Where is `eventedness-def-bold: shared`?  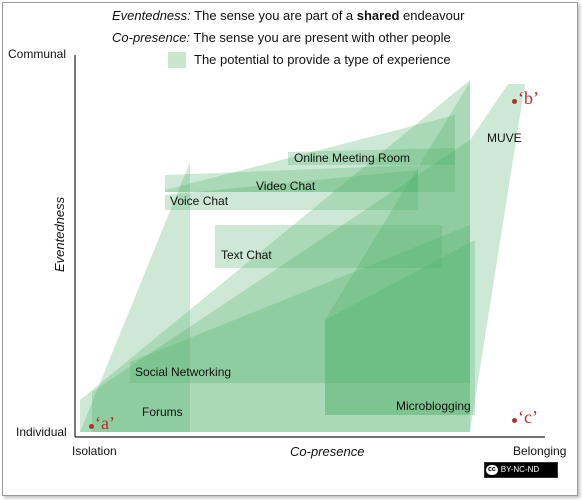
eventedness-def-bold: shared is located at coordinates (378, 15).